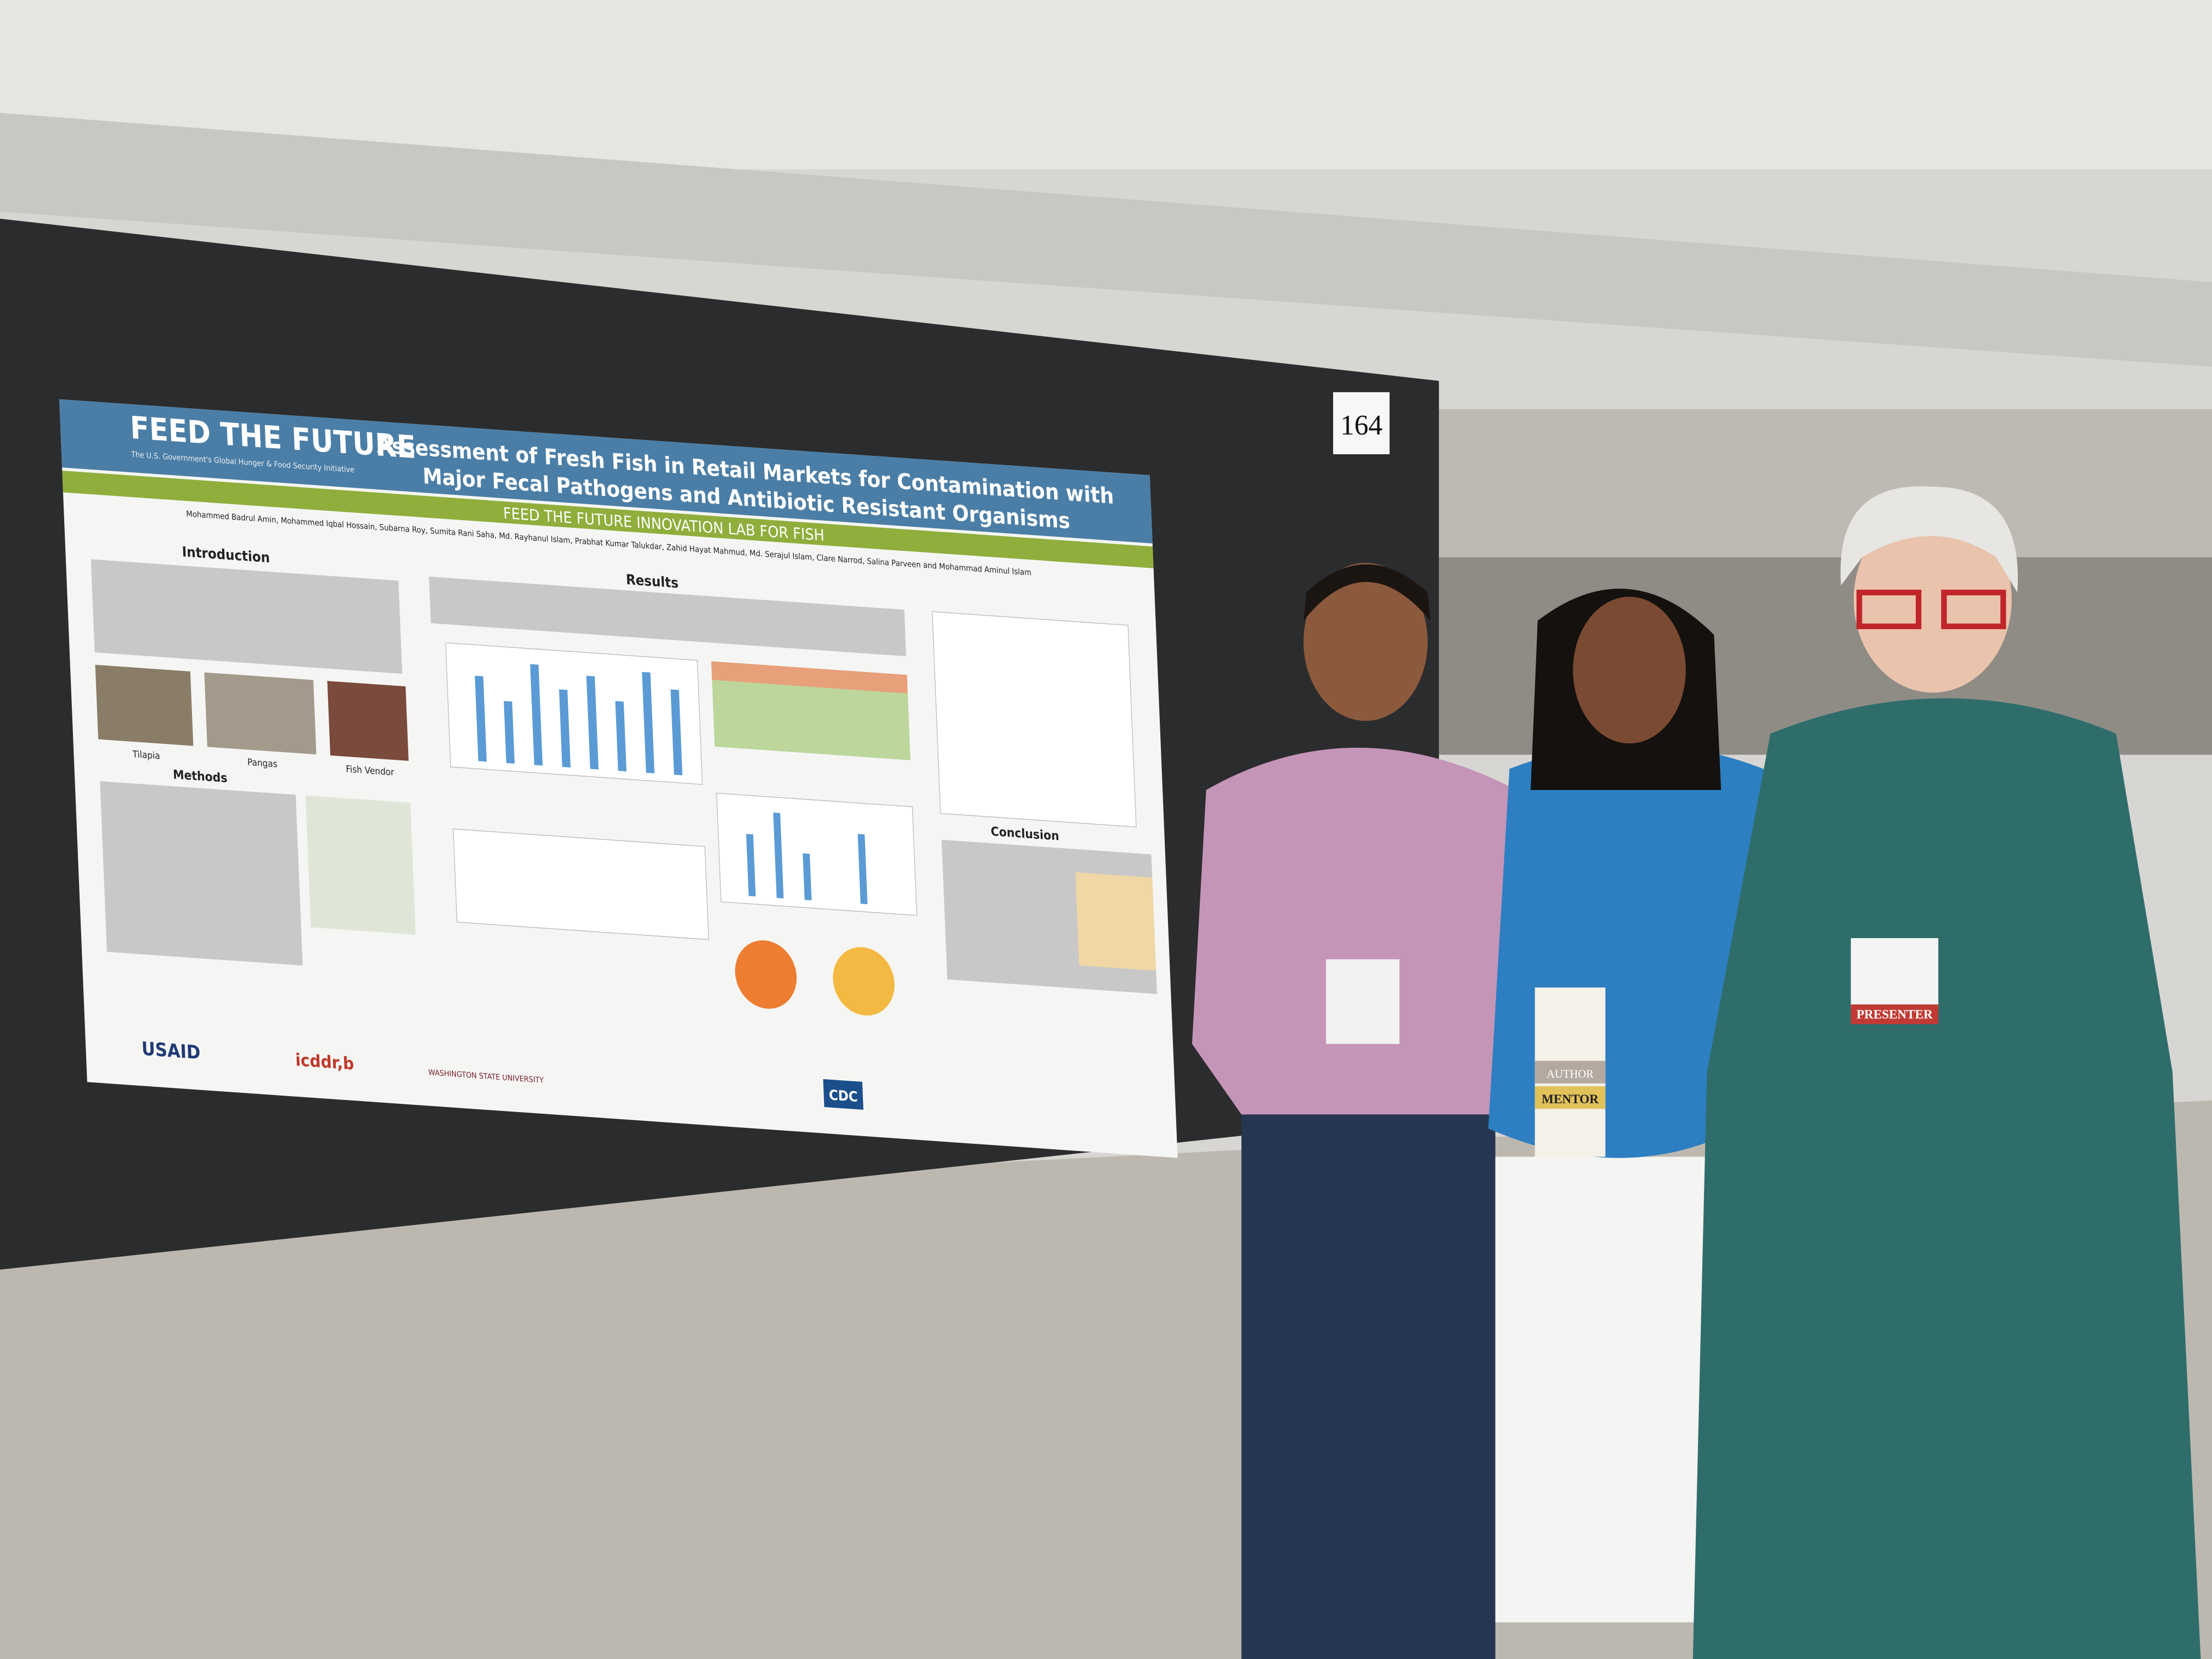 This screenshot has width=2212, height=1659. I want to click on upper-wall, so click(1825, 487).